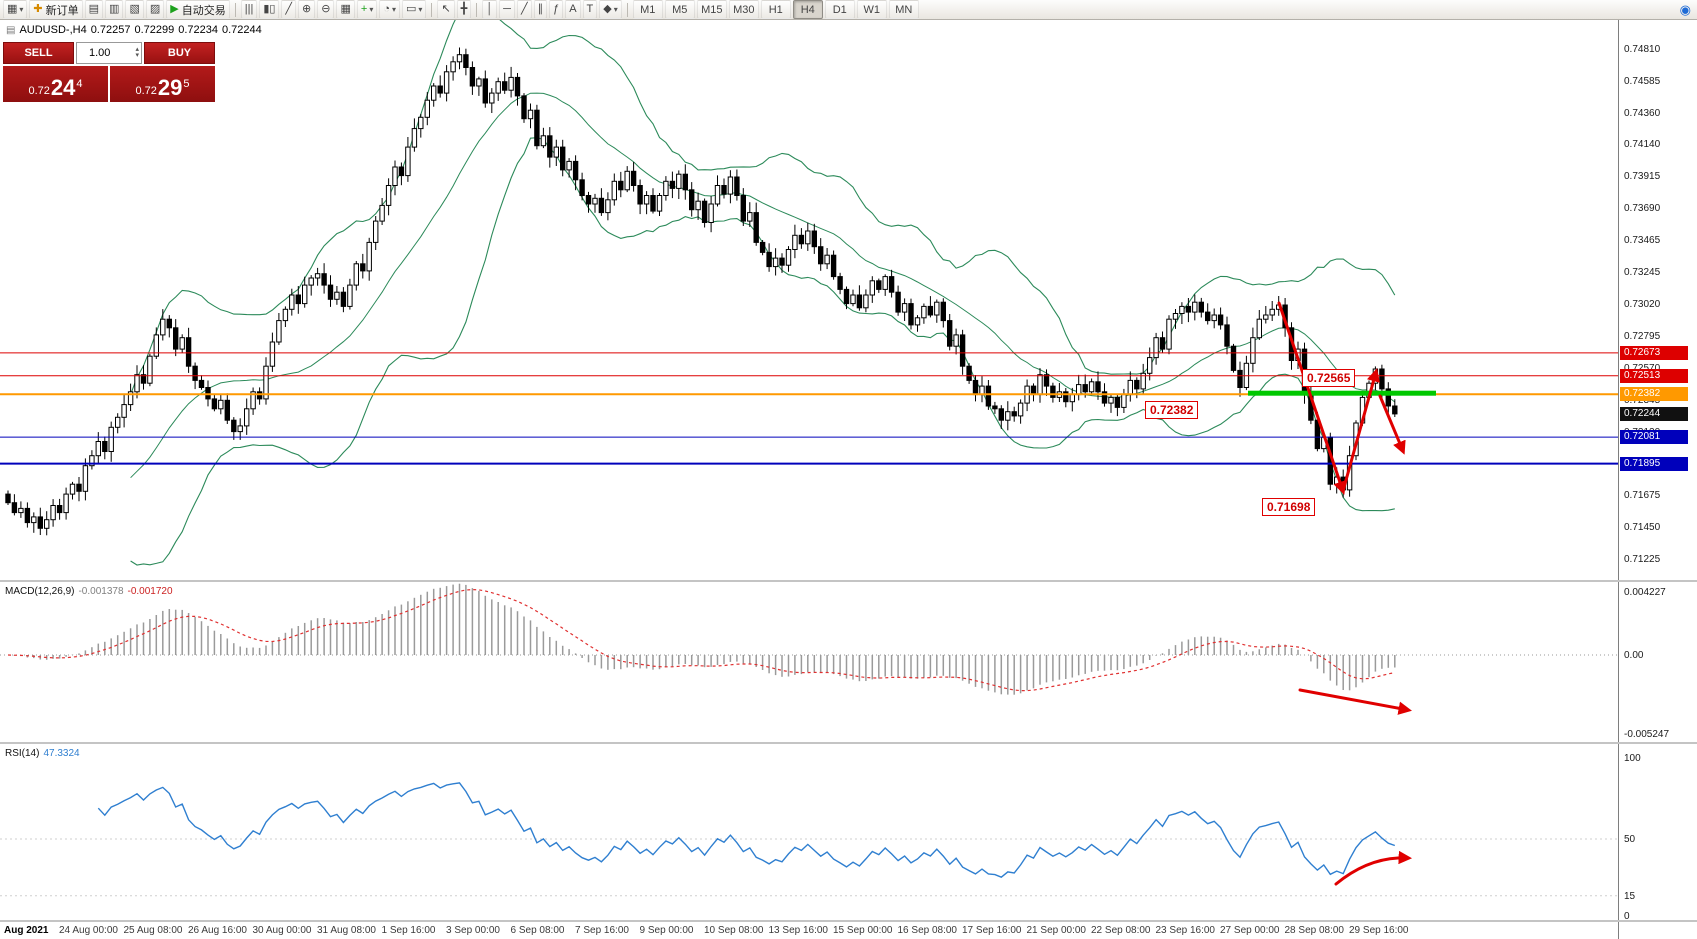  Describe the element at coordinates (1654, 394) in the screenshot. I see `price-axis-marker: 0.72382` at that location.